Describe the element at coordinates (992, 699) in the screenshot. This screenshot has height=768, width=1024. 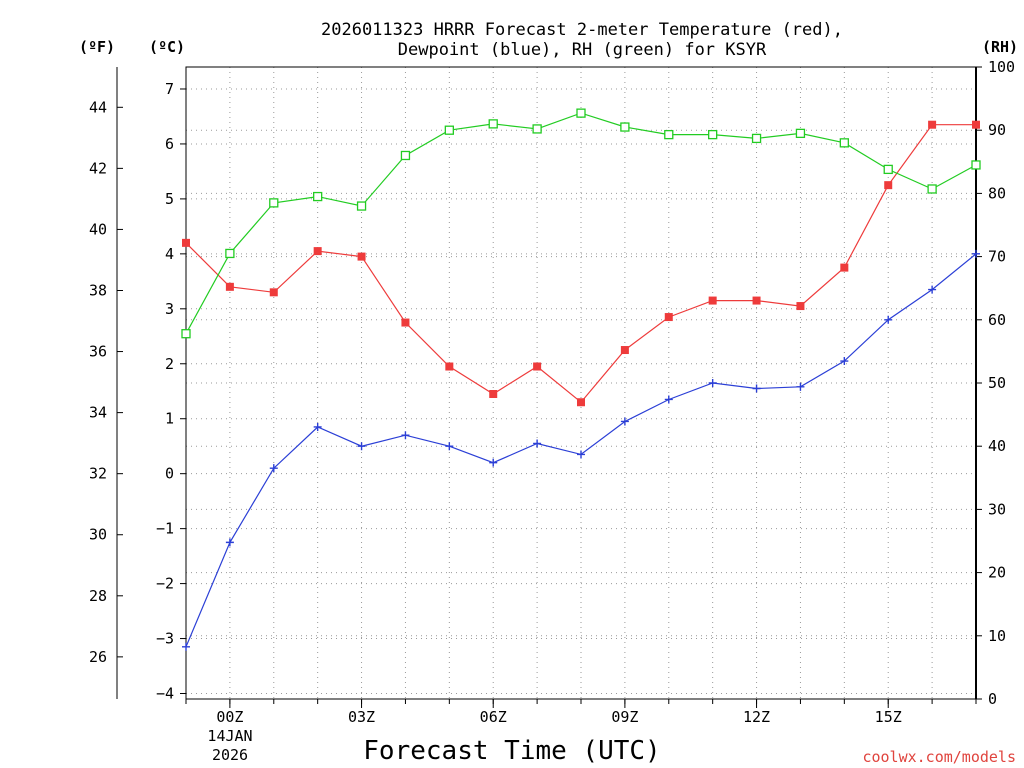
I see `rh-axis-tick-label: 0` at that location.